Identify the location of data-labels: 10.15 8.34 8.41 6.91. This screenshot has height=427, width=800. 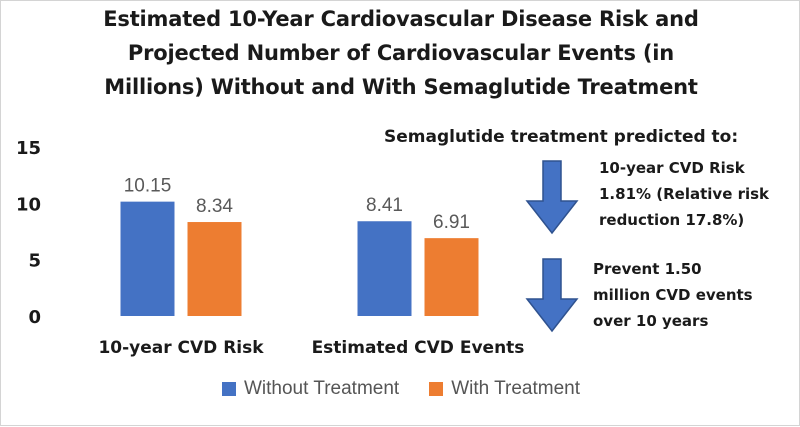
(297, 205).